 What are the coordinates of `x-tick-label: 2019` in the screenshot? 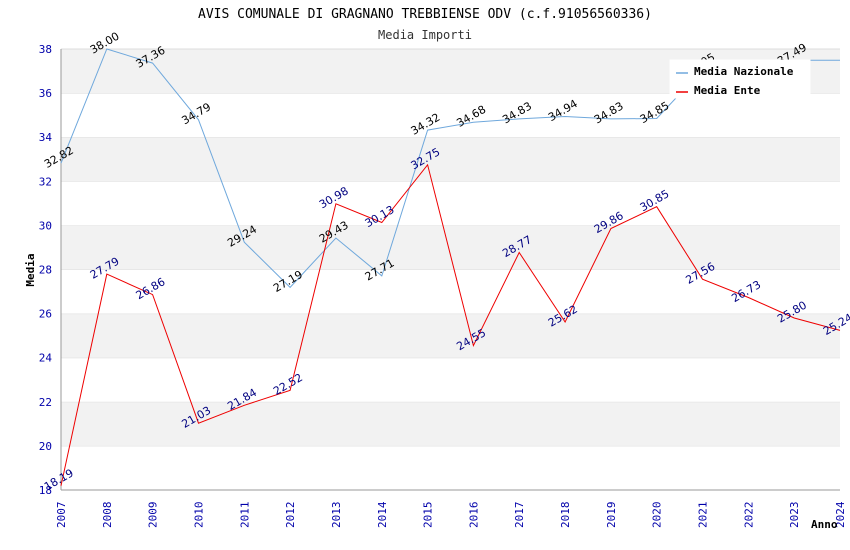 It's located at (611, 515).